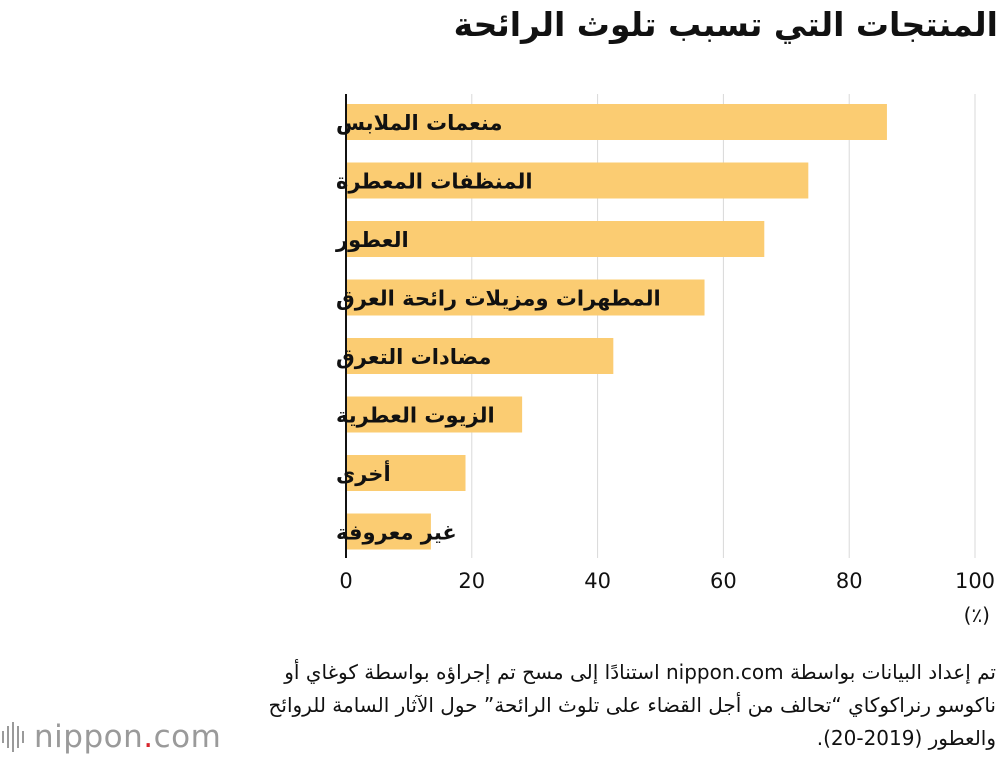  What do you see at coordinates (415, 416) in the screenshot?
I see `category-label: الزيوت العطرية` at bounding box center [415, 416].